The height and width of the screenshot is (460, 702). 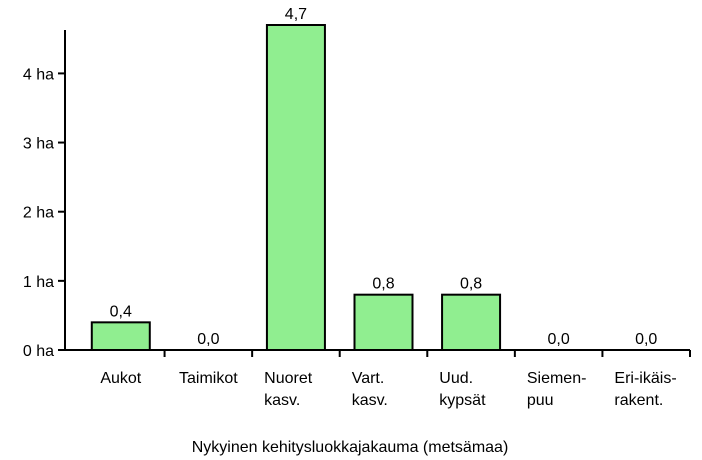 I want to click on value-label: 4,7, so click(x=296, y=14).